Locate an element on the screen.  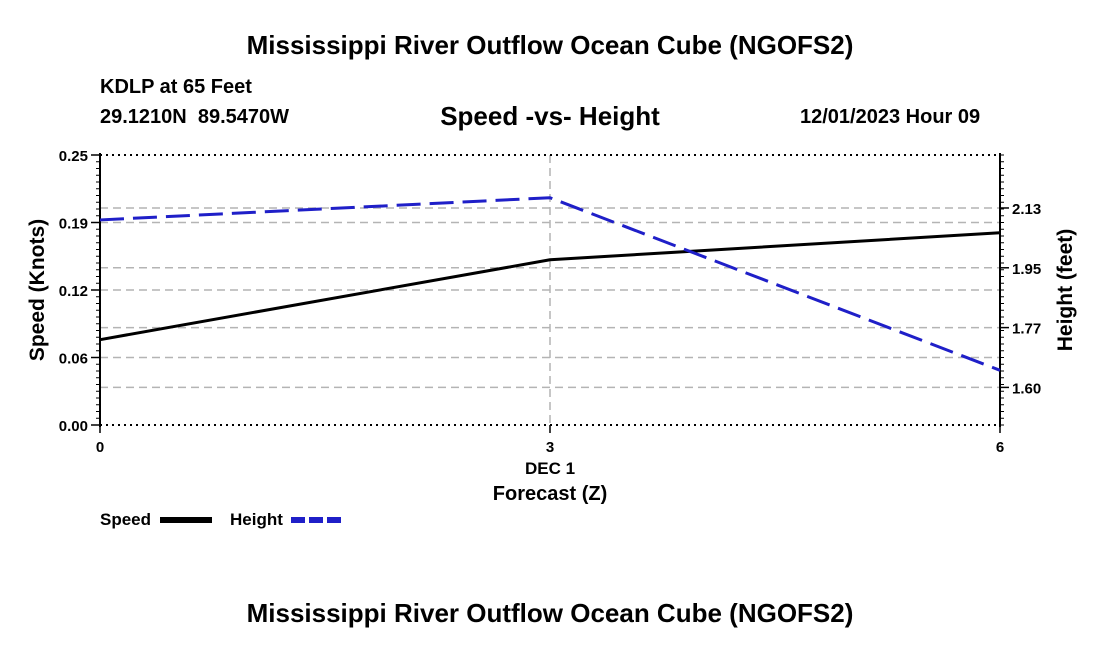
right-axis-tick-label: 1.60 is located at coordinates (1026, 388).